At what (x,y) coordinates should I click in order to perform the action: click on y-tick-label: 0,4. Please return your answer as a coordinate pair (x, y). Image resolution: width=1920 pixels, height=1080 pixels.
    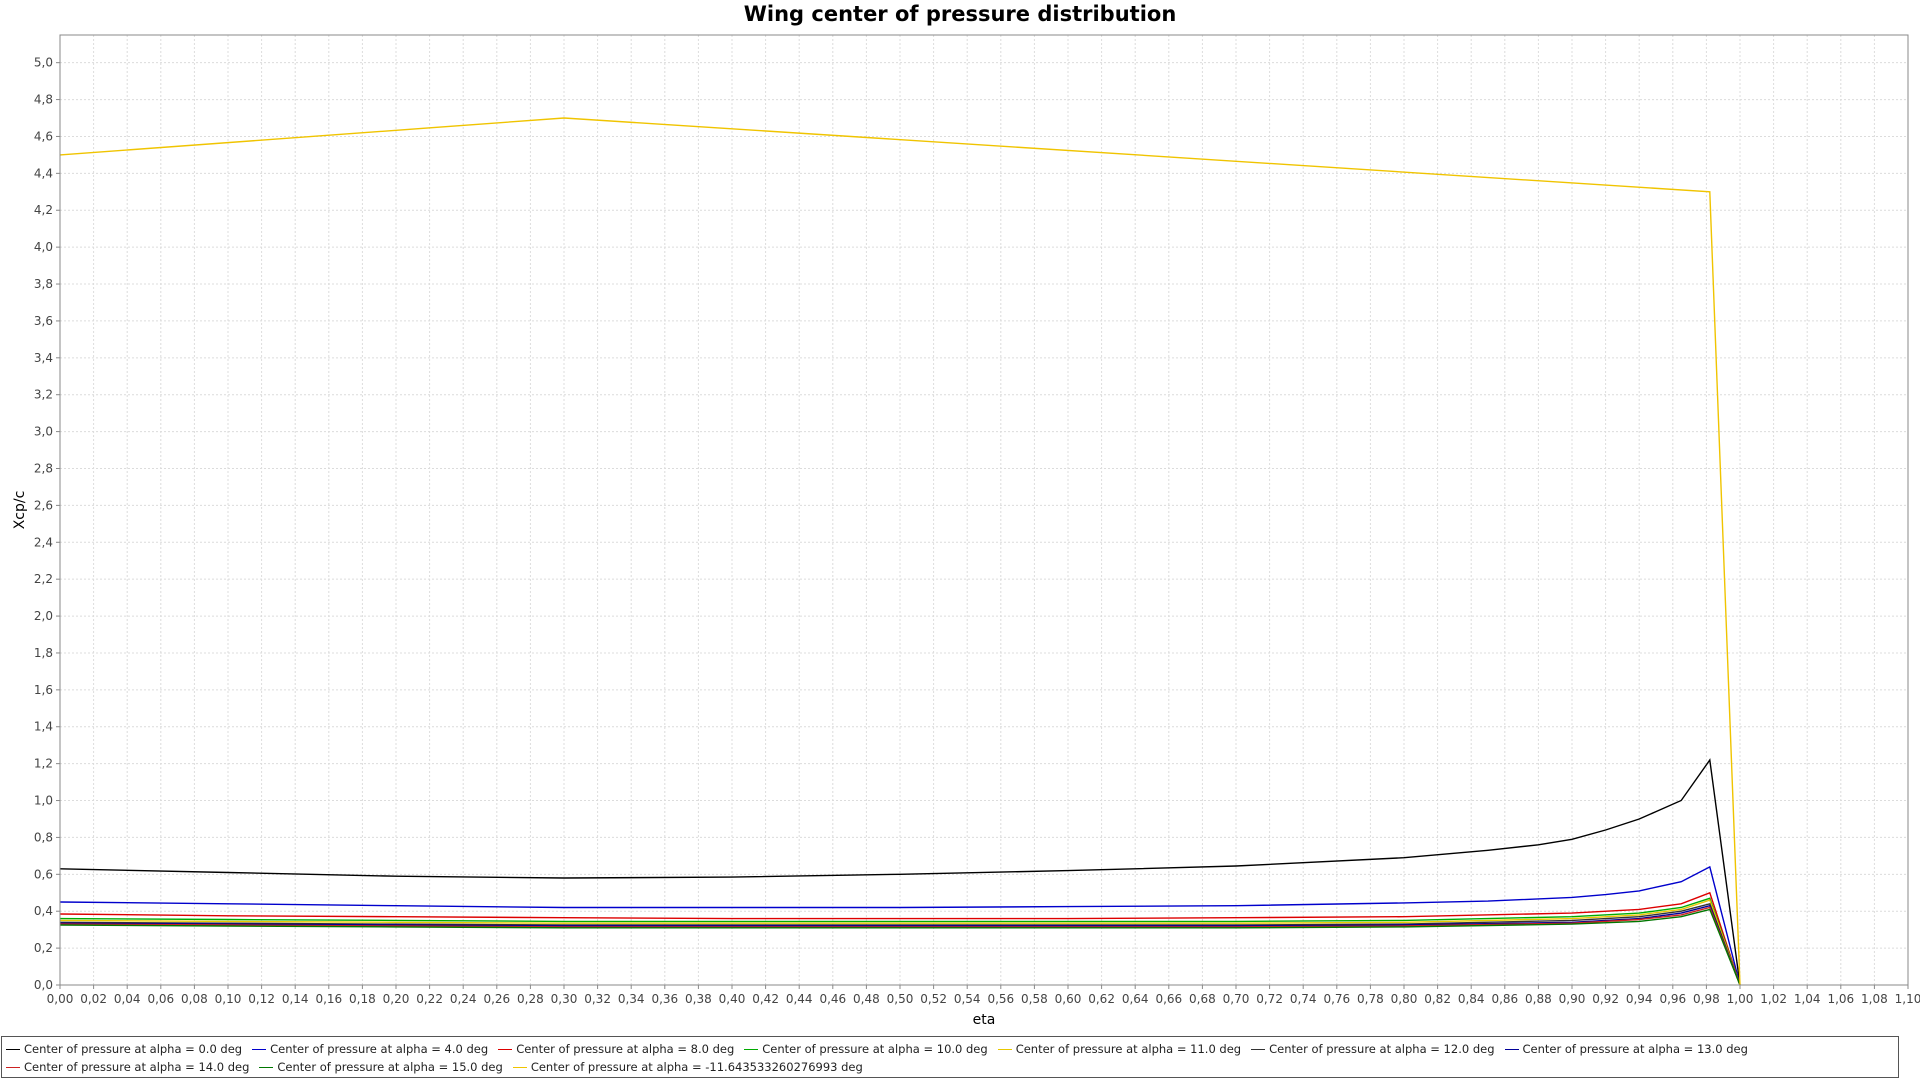
    Looking at the image, I should click on (43, 911).